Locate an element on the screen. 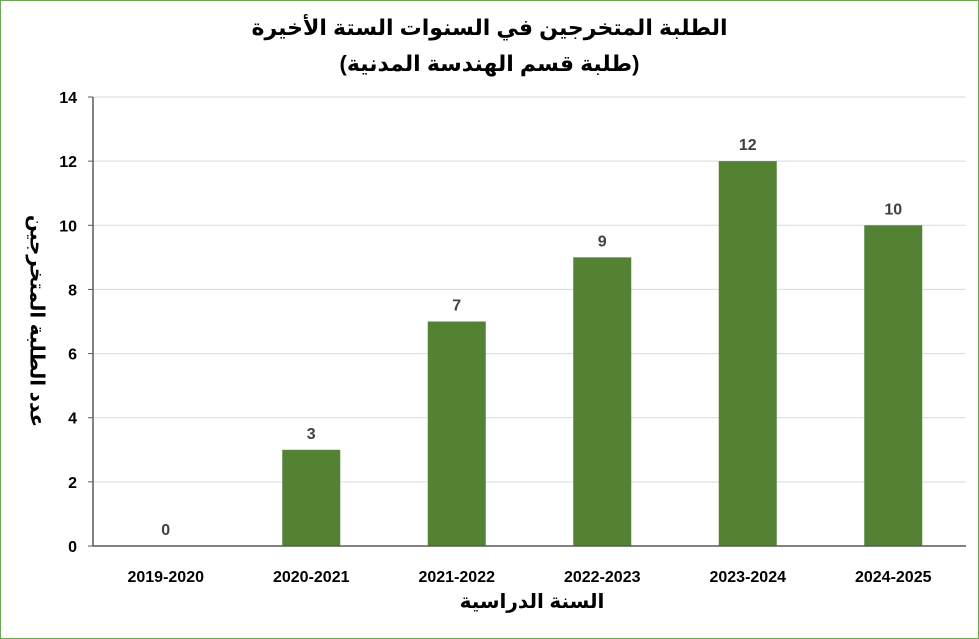 Image resolution: width=979 pixels, height=639 pixels. data-label: 7 is located at coordinates (456, 306).